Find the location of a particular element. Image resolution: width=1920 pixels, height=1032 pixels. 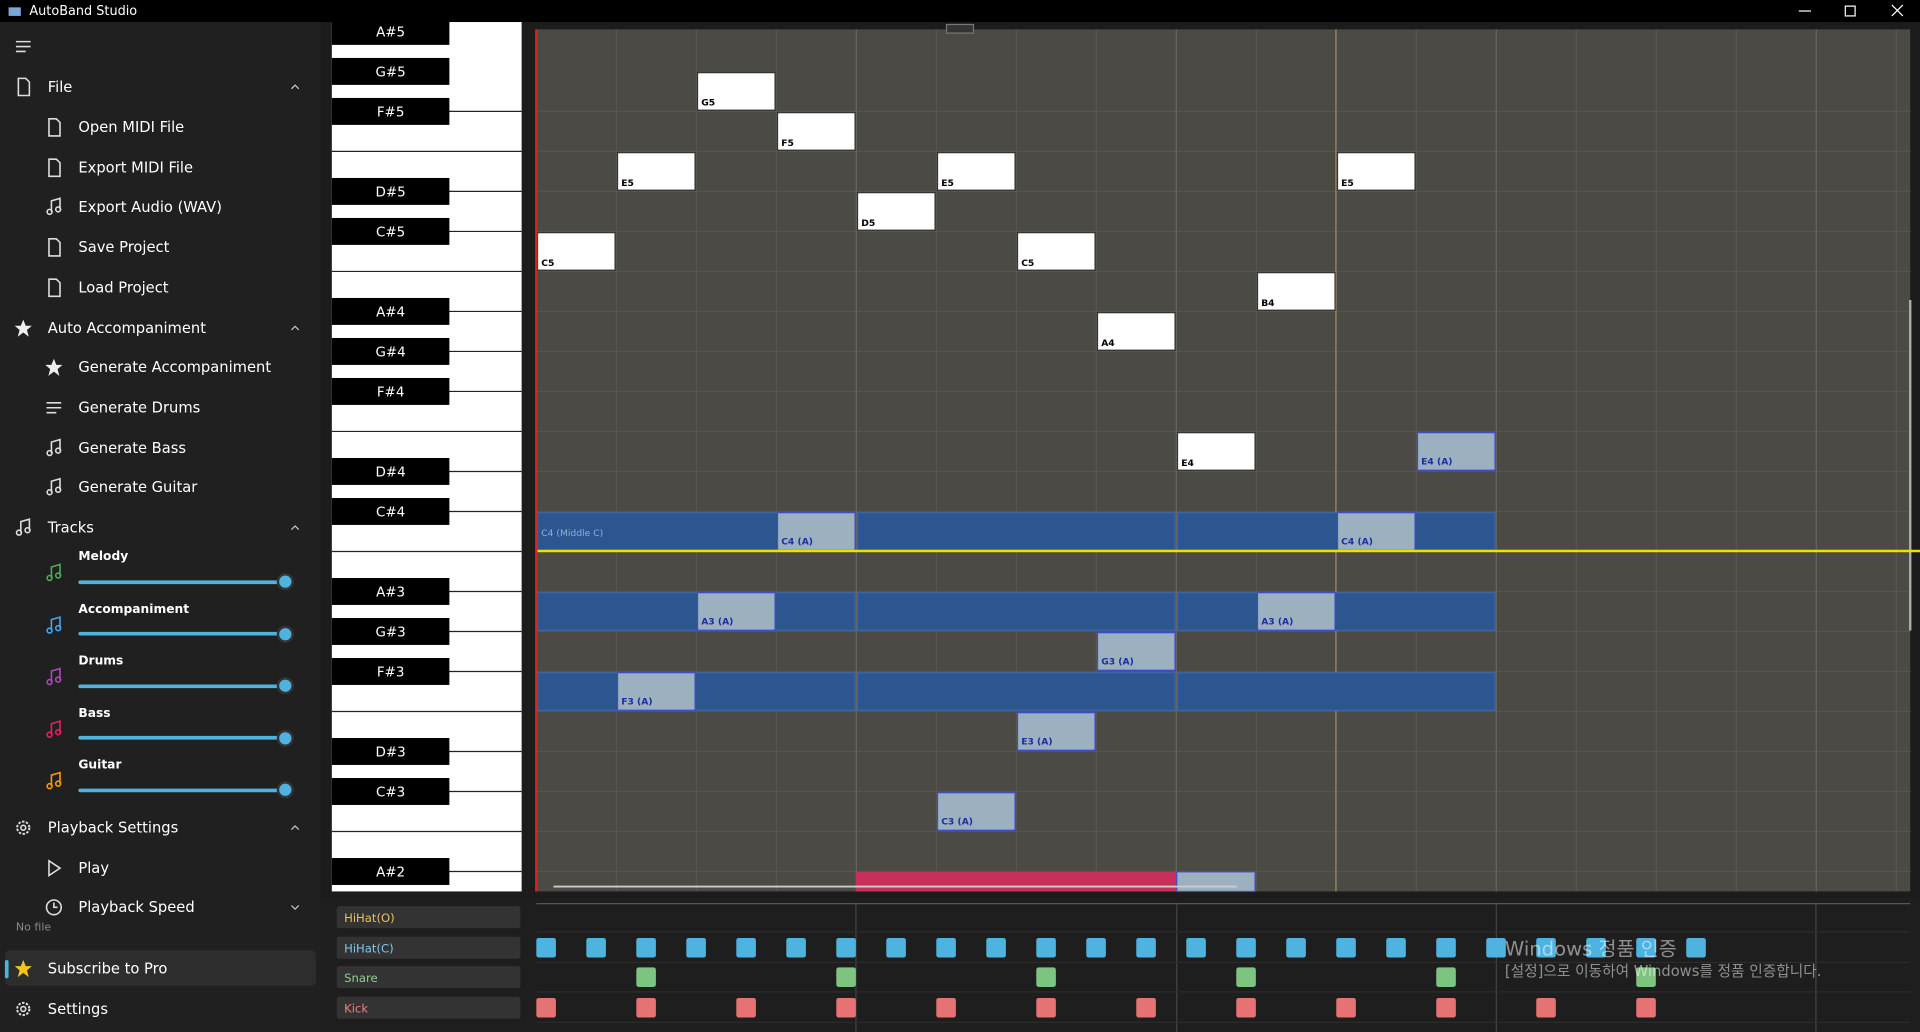

menu-item: Generate Drums is located at coordinates (139, 408).